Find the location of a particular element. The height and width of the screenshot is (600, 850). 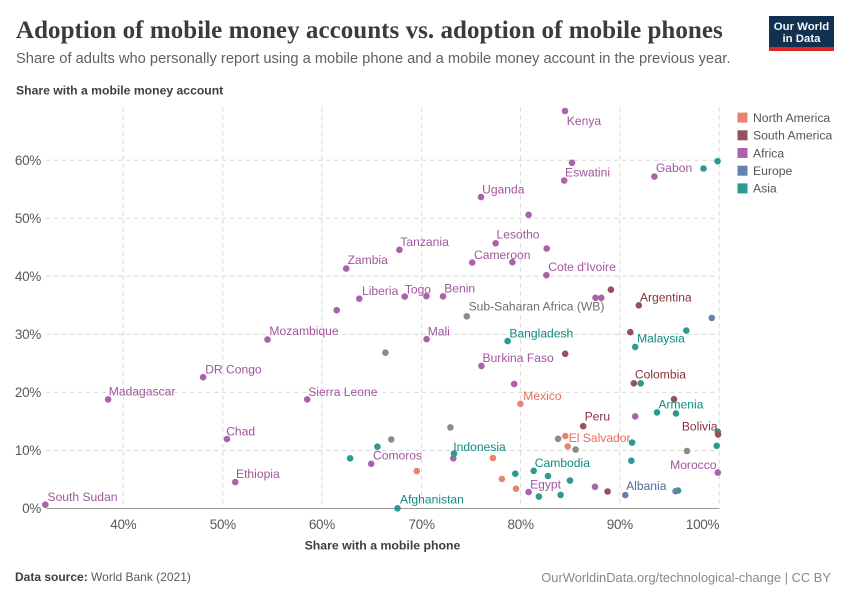

svg-text: Egypt is located at coordinates (546, 484).